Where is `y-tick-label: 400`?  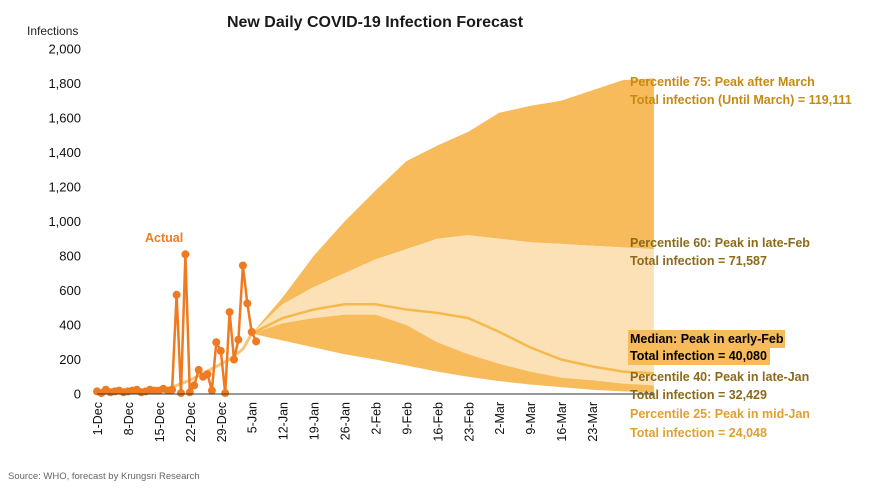
y-tick-label: 400 is located at coordinates (70, 325).